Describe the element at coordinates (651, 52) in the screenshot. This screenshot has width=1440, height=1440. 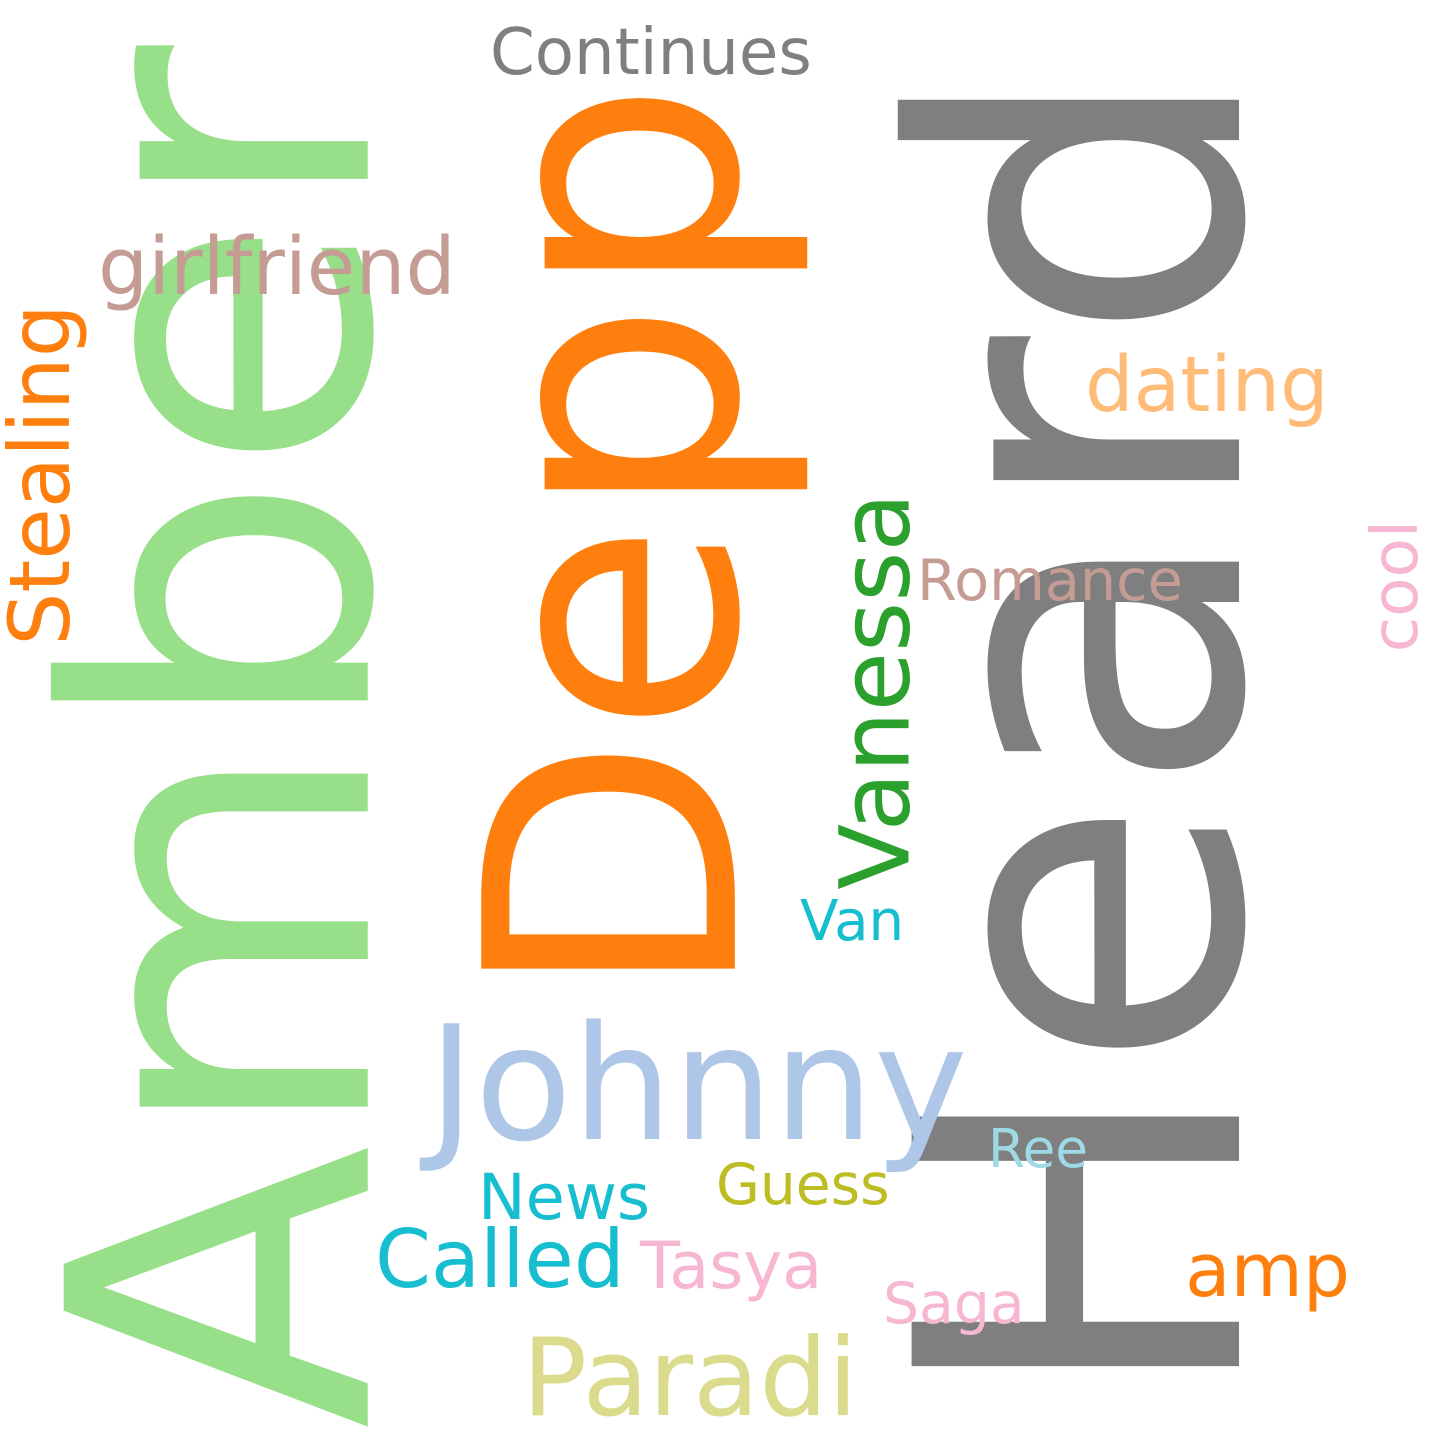
I see `word-continues: Continues` at that location.